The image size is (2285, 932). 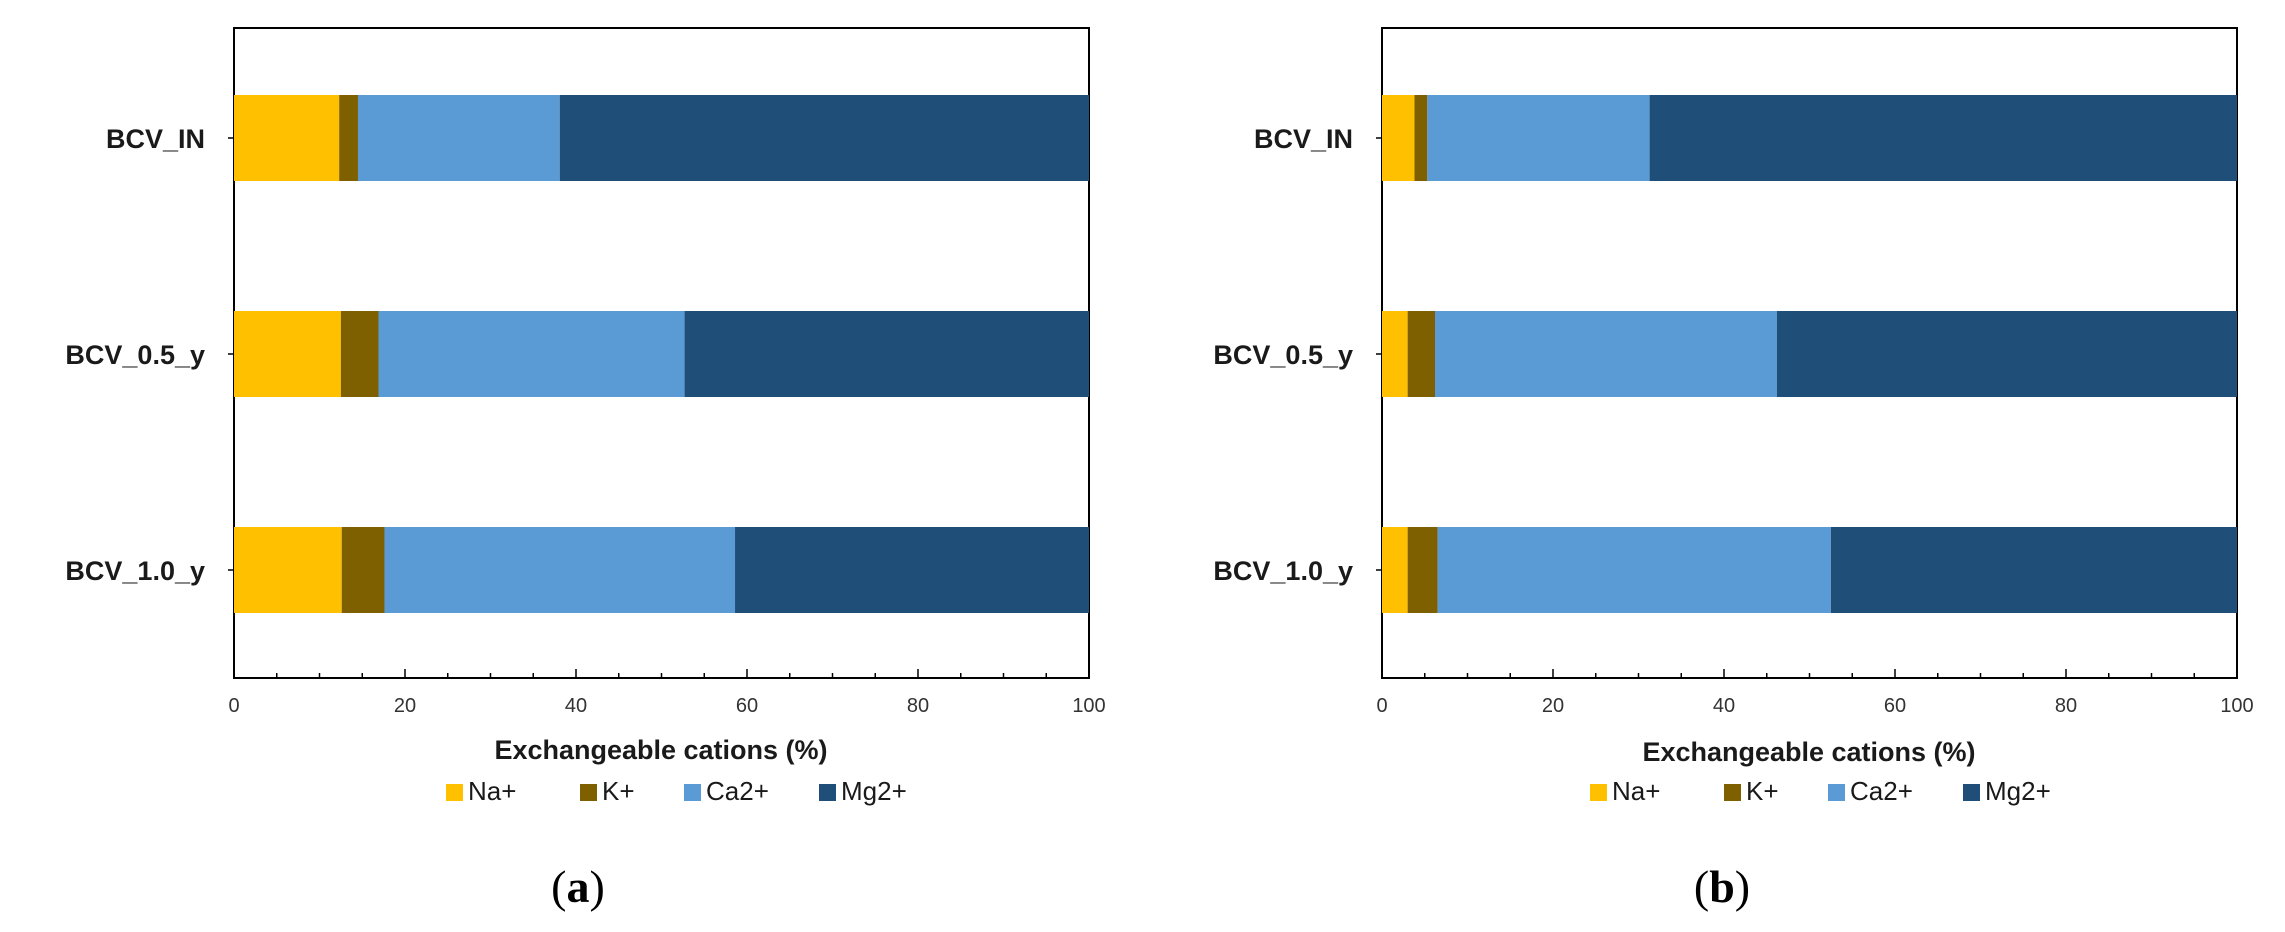 I want to click on panel-label-b: (b), so click(x=1722, y=886).